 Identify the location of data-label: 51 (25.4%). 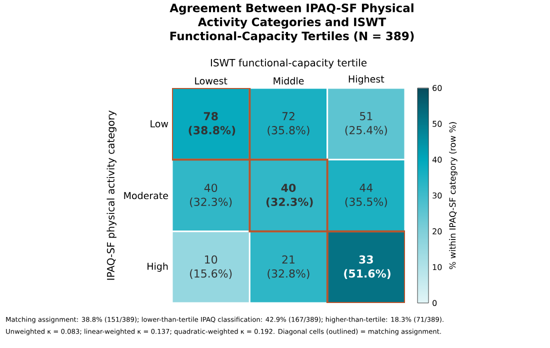
(366, 124).